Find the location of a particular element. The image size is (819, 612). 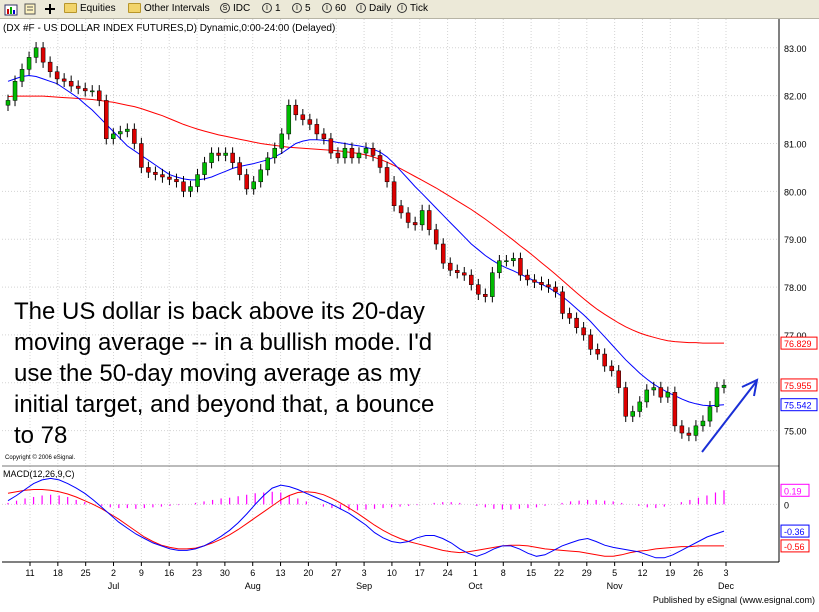

annotation-line: to 78 is located at coordinates (40, 435).